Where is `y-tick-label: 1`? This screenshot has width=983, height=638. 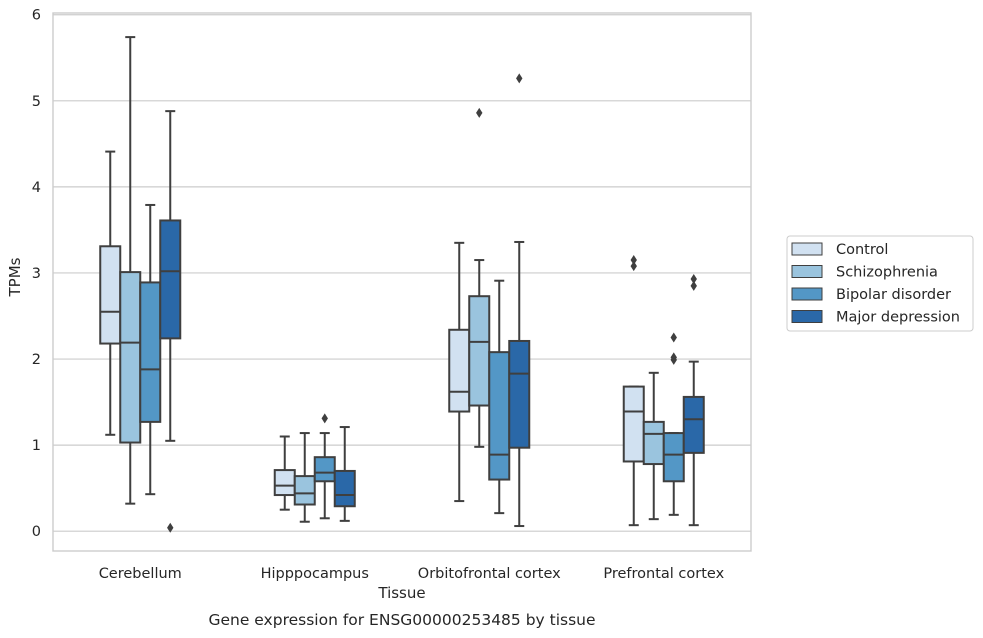 y-tick-label: 1 is located at coordinates (36, 446).